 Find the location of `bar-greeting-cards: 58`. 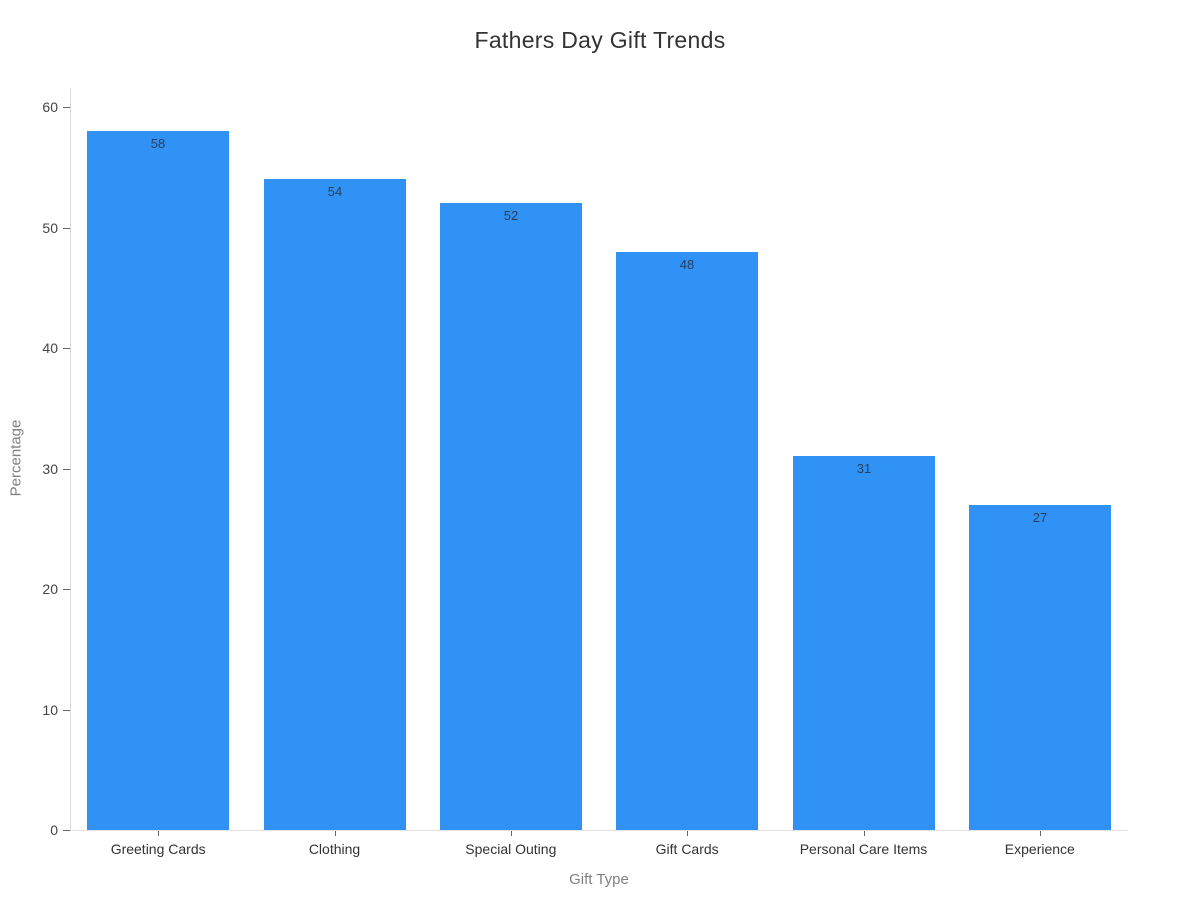

bar-greeting-cards: 58 is located at coordinates (158, 480).